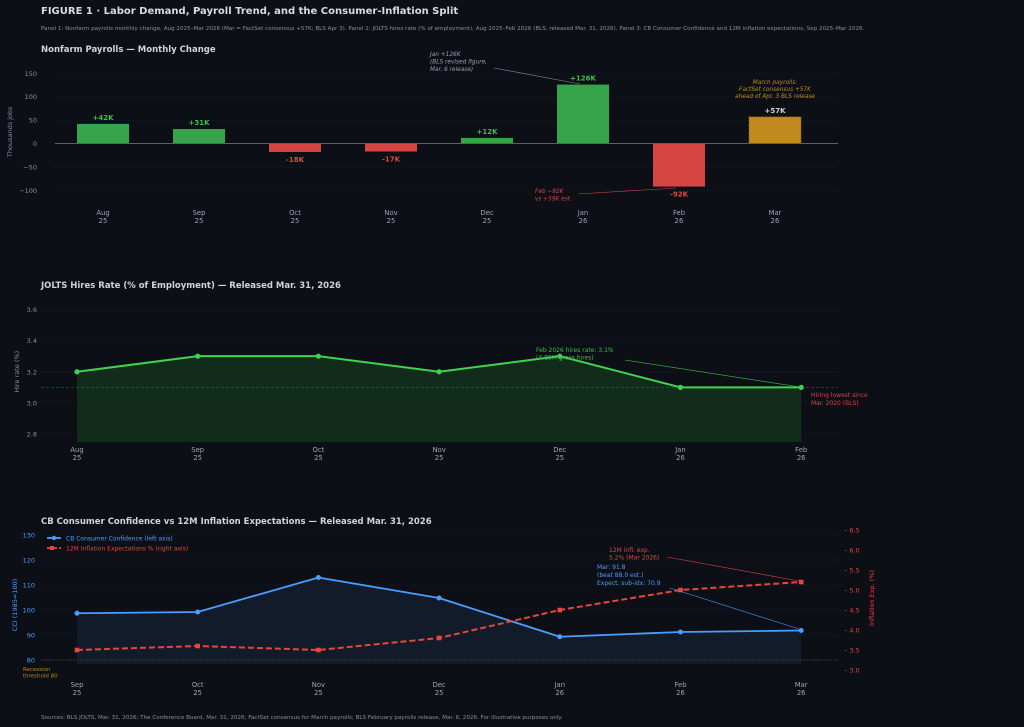 This screenshot has height=727, width=1024. I want to click on area-fill, so click(439, 399).